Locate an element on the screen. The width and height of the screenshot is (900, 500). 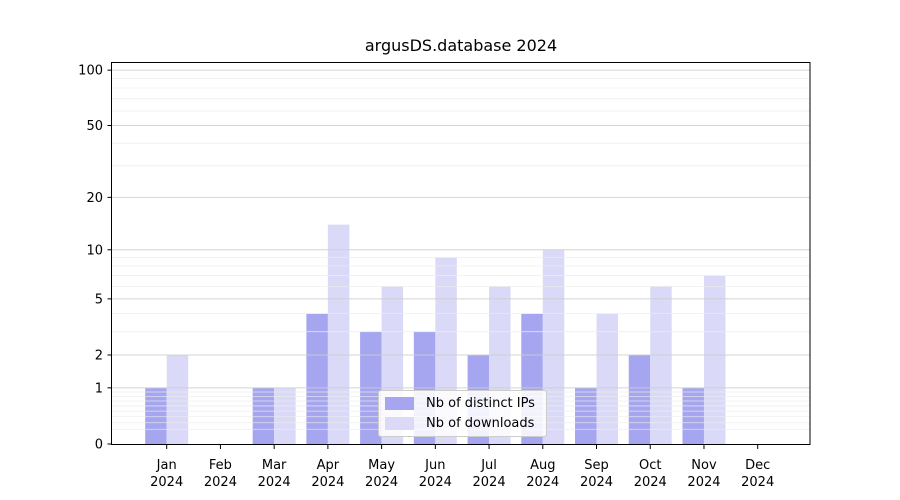
x-tick-label-month: Sep is located at coordinates (596, 465).